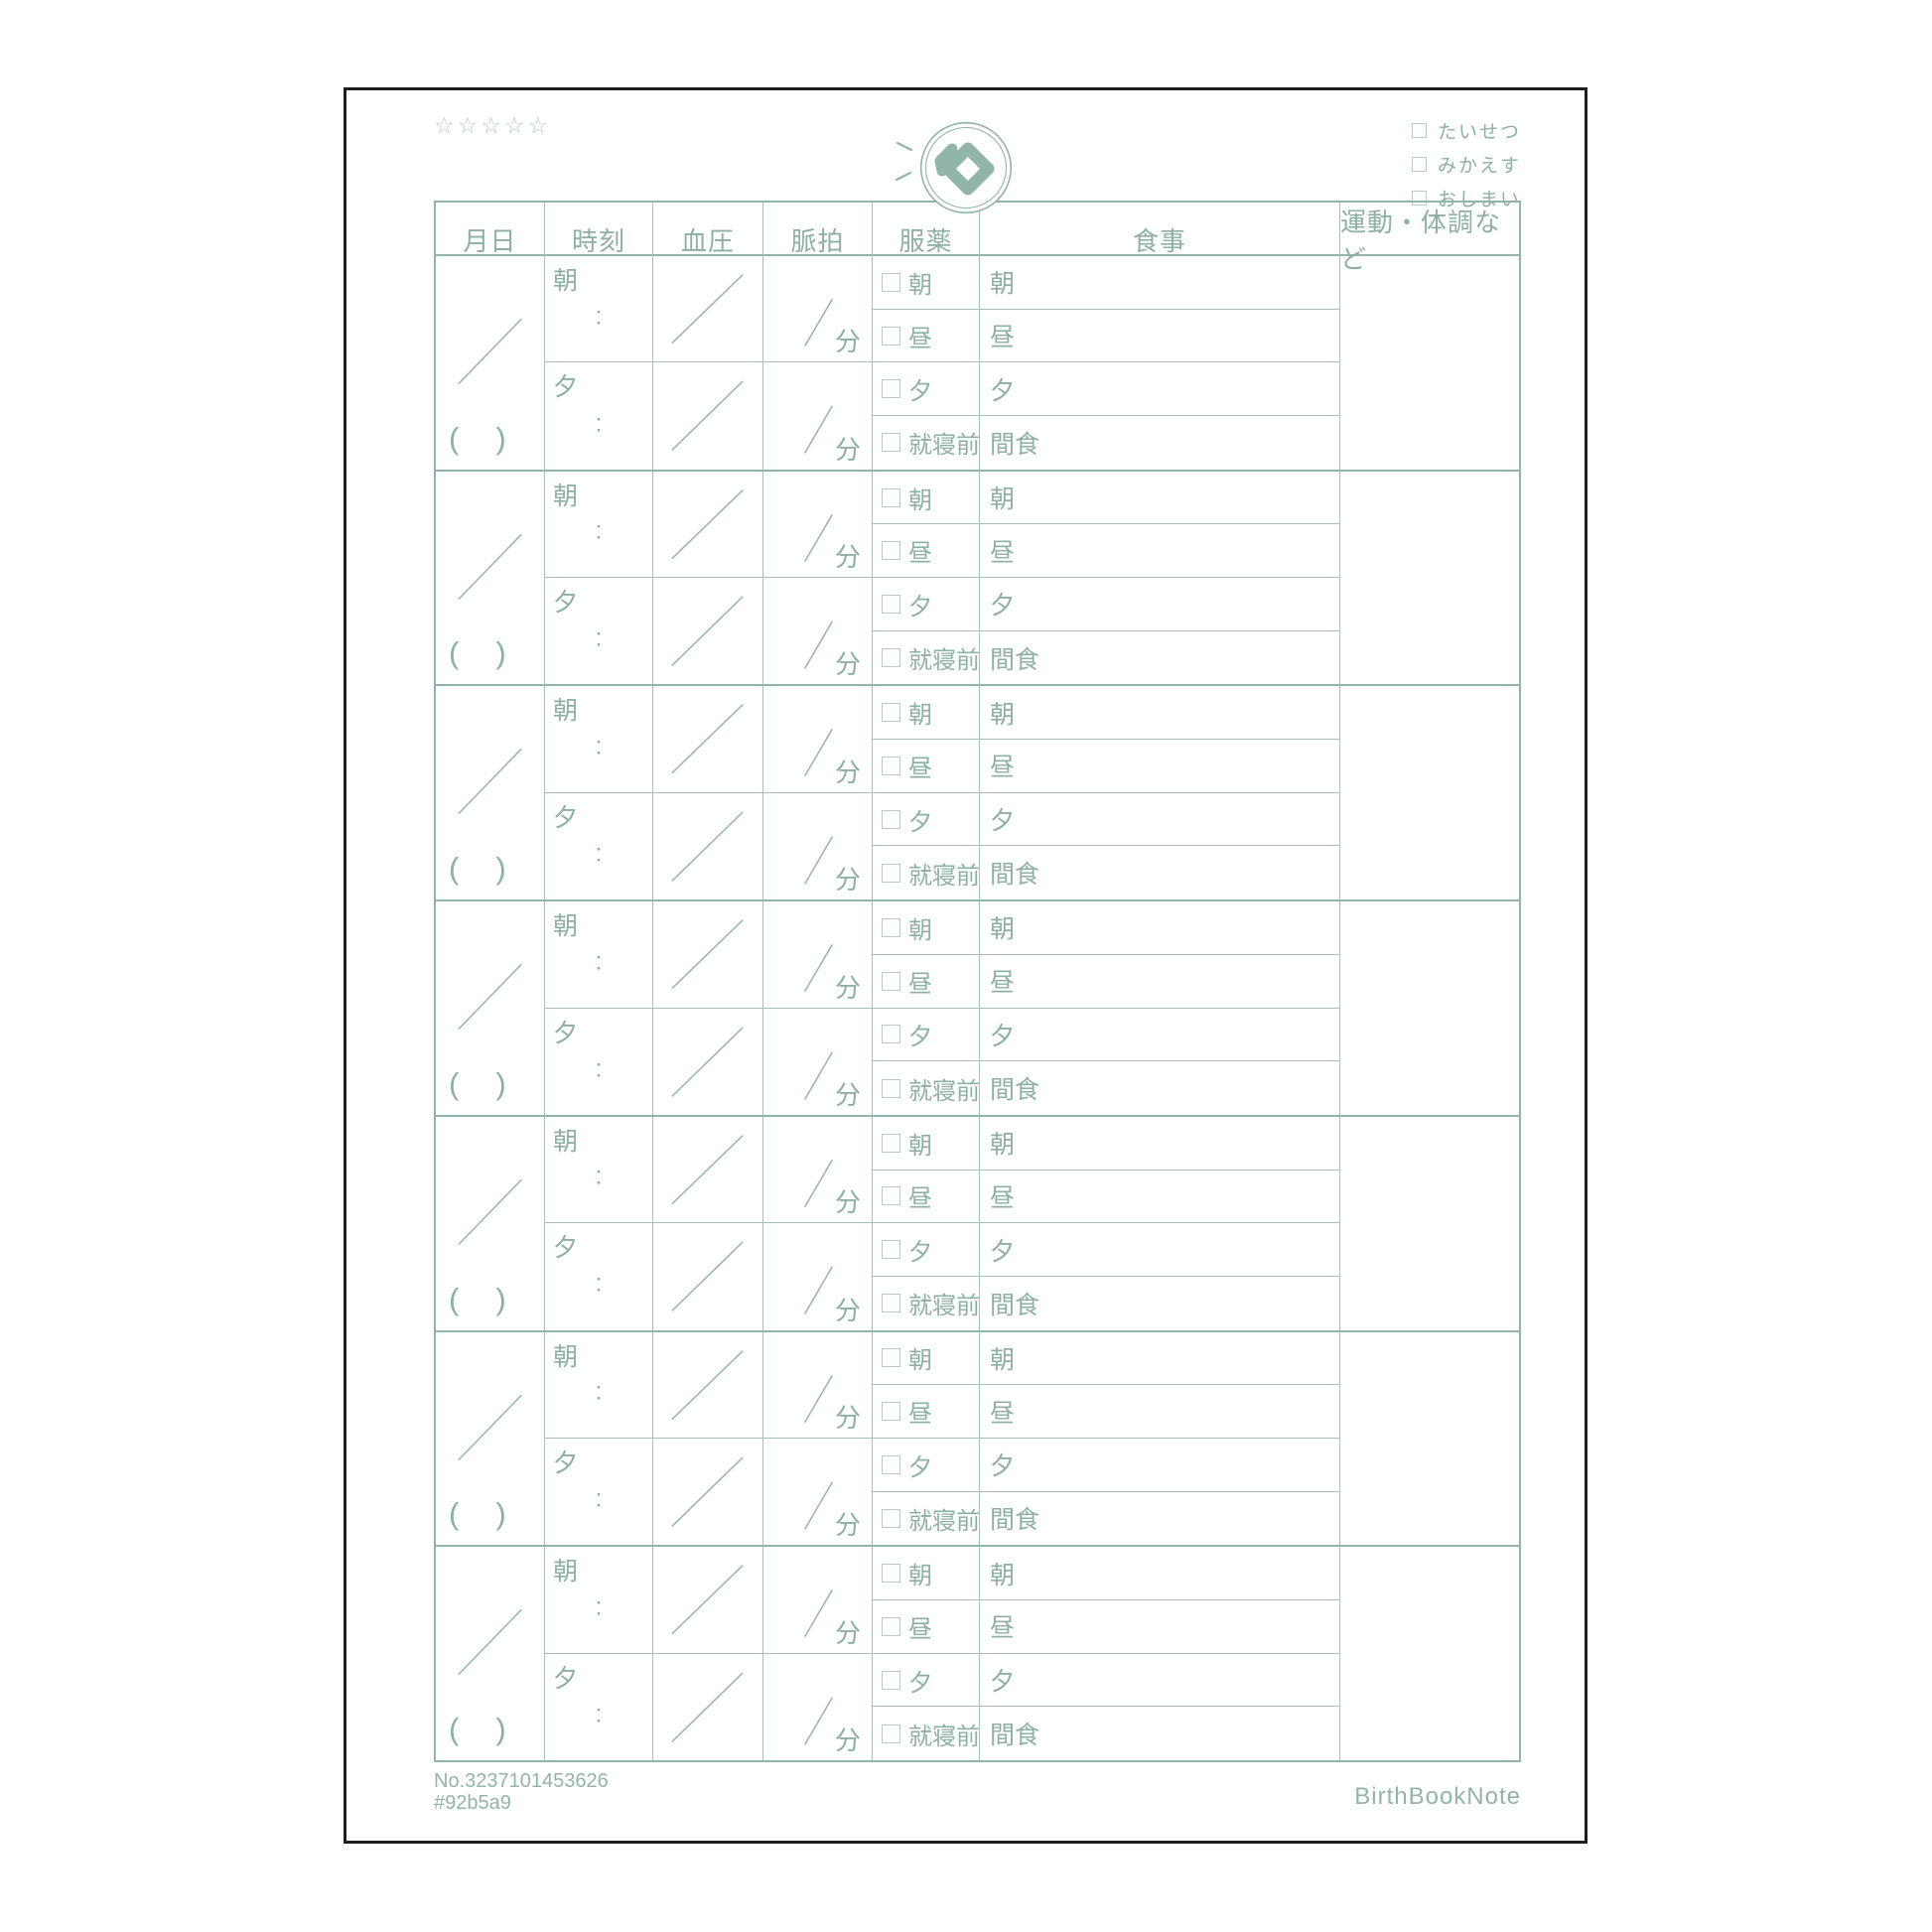 The height and width of the screenshot is (1932, 1932). What do you see at coordinates (1466, 131) in the screenshot?
I see `status-check-item: たいせつ` at bounding box center [1466, 131].